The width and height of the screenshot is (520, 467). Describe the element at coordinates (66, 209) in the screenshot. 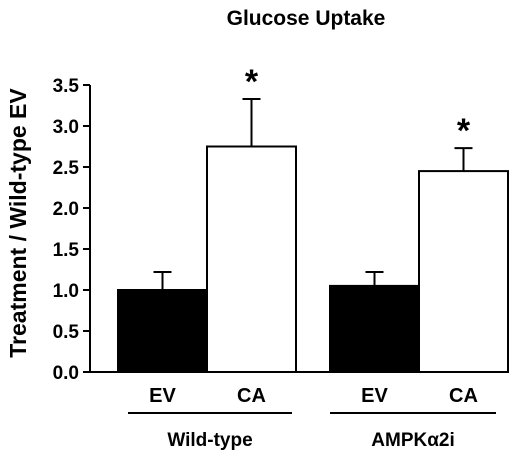

I see `y-tick-label: 2.0` at that location.